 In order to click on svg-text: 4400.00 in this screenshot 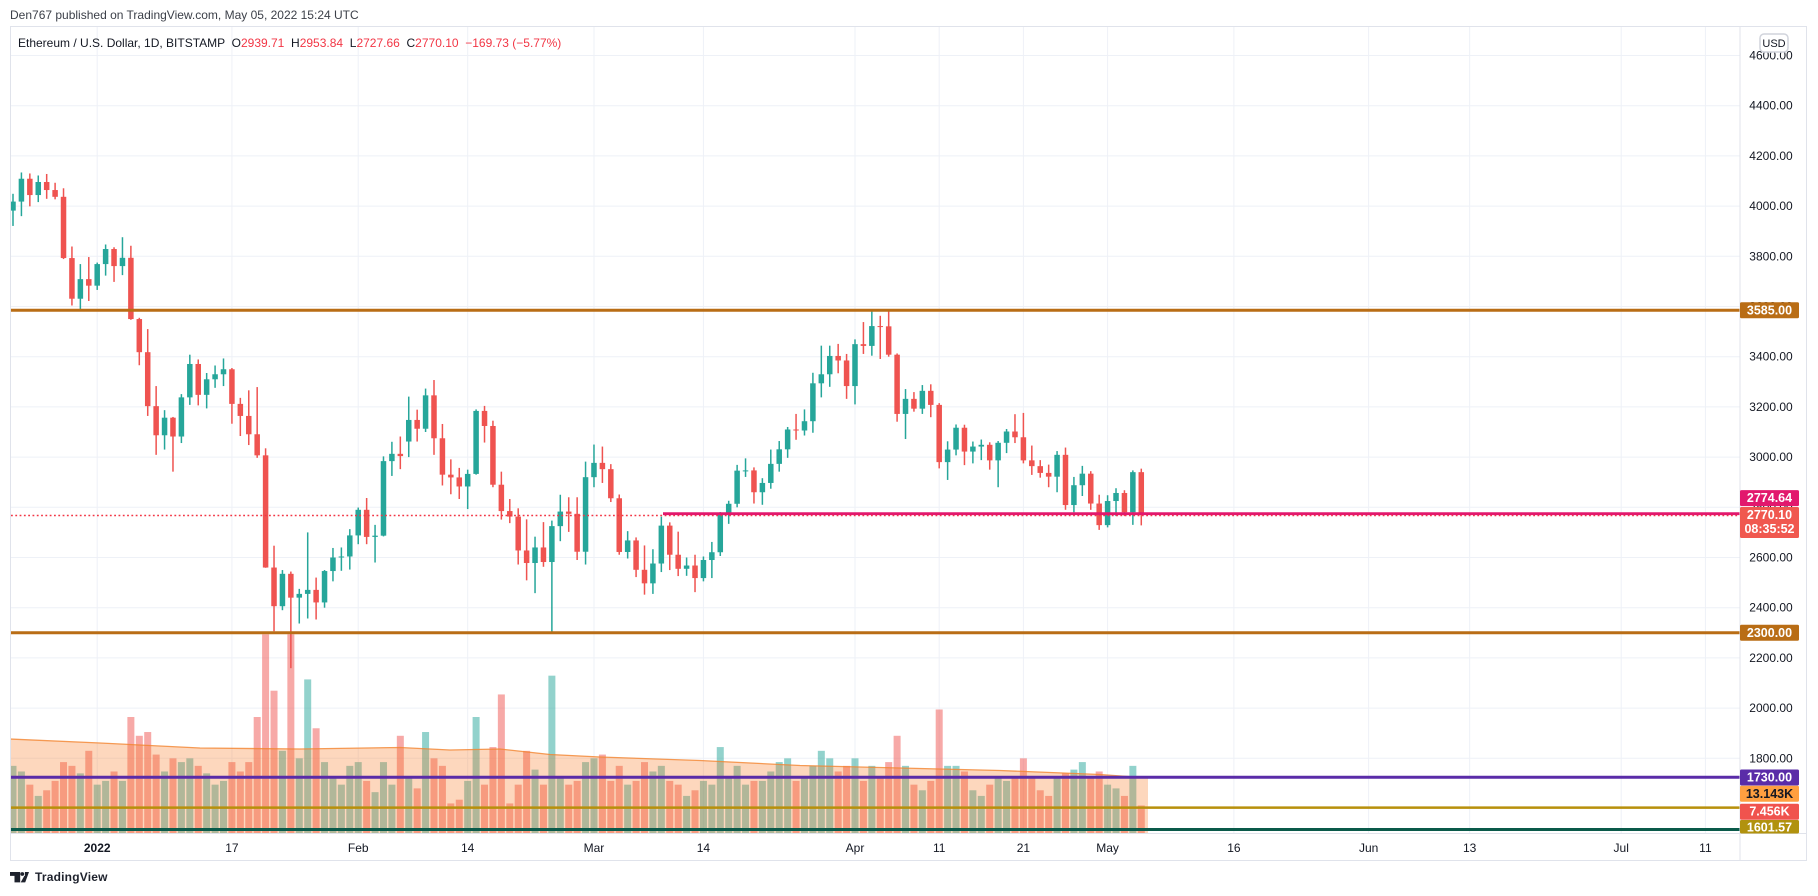, I will do `click(1771, 106)`.